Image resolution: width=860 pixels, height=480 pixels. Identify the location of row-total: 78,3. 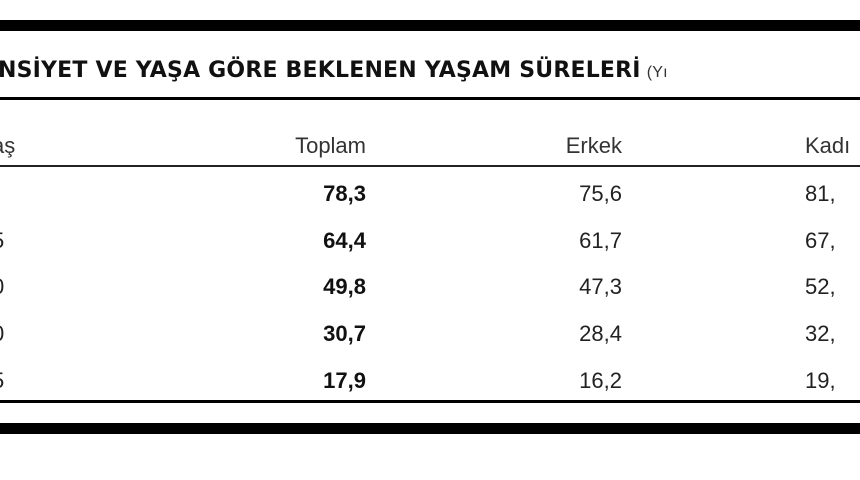
(344, 193).